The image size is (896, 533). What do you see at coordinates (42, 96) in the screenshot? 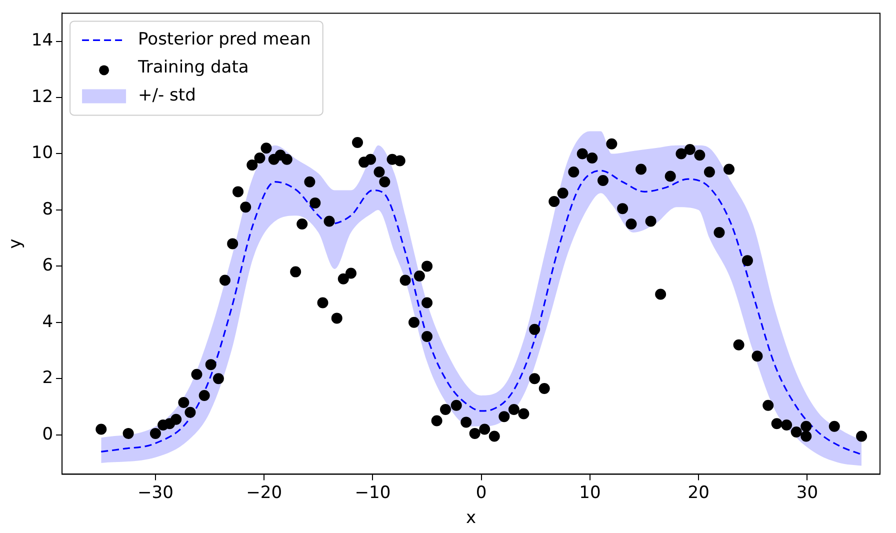
I see `y-tick-label: 12` at bounding box center [42, 96].